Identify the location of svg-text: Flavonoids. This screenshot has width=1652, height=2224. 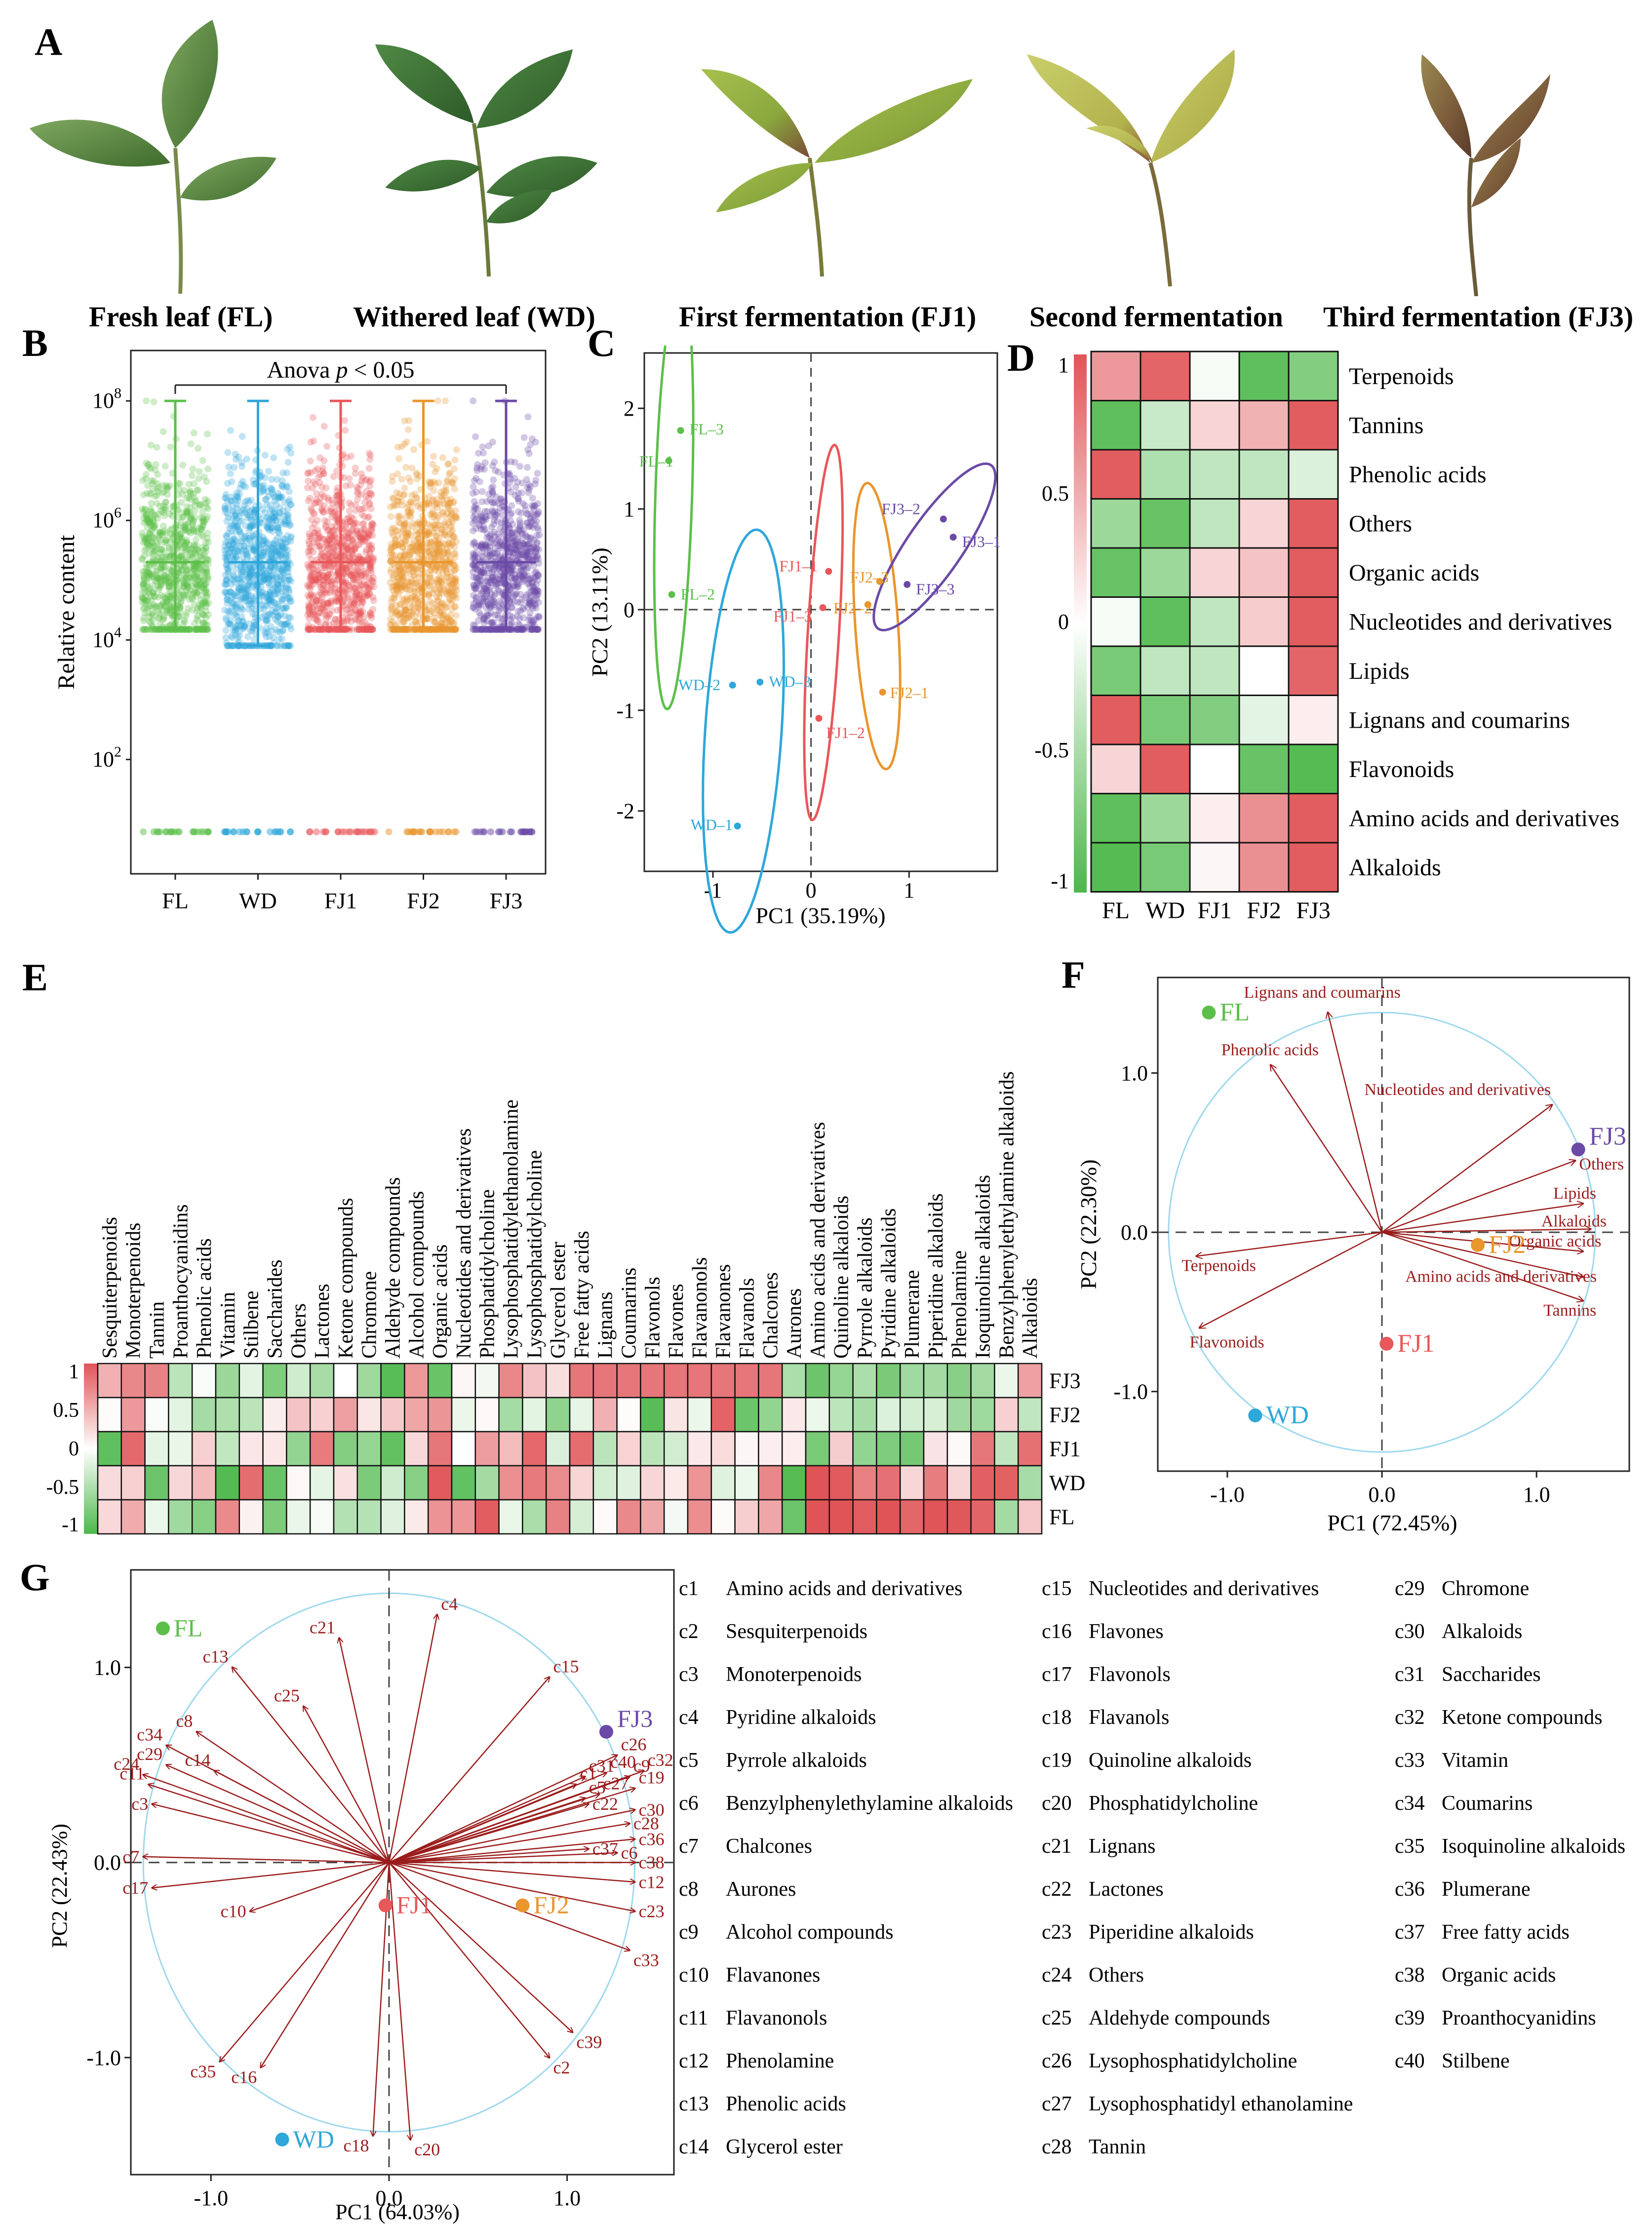
(1227, 1343).